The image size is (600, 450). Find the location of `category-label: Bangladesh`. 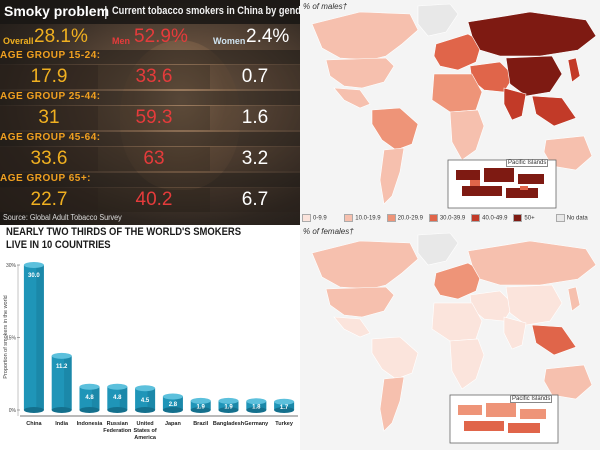

category-label: Bangladesh is located at coordinates (229, 424).